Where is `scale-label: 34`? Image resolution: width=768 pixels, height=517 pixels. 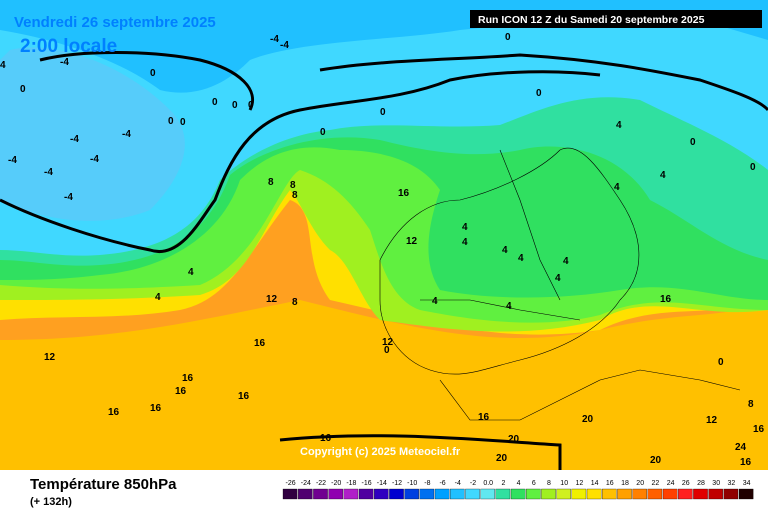
scale-label: 34 is located at coordinates (747, 483).